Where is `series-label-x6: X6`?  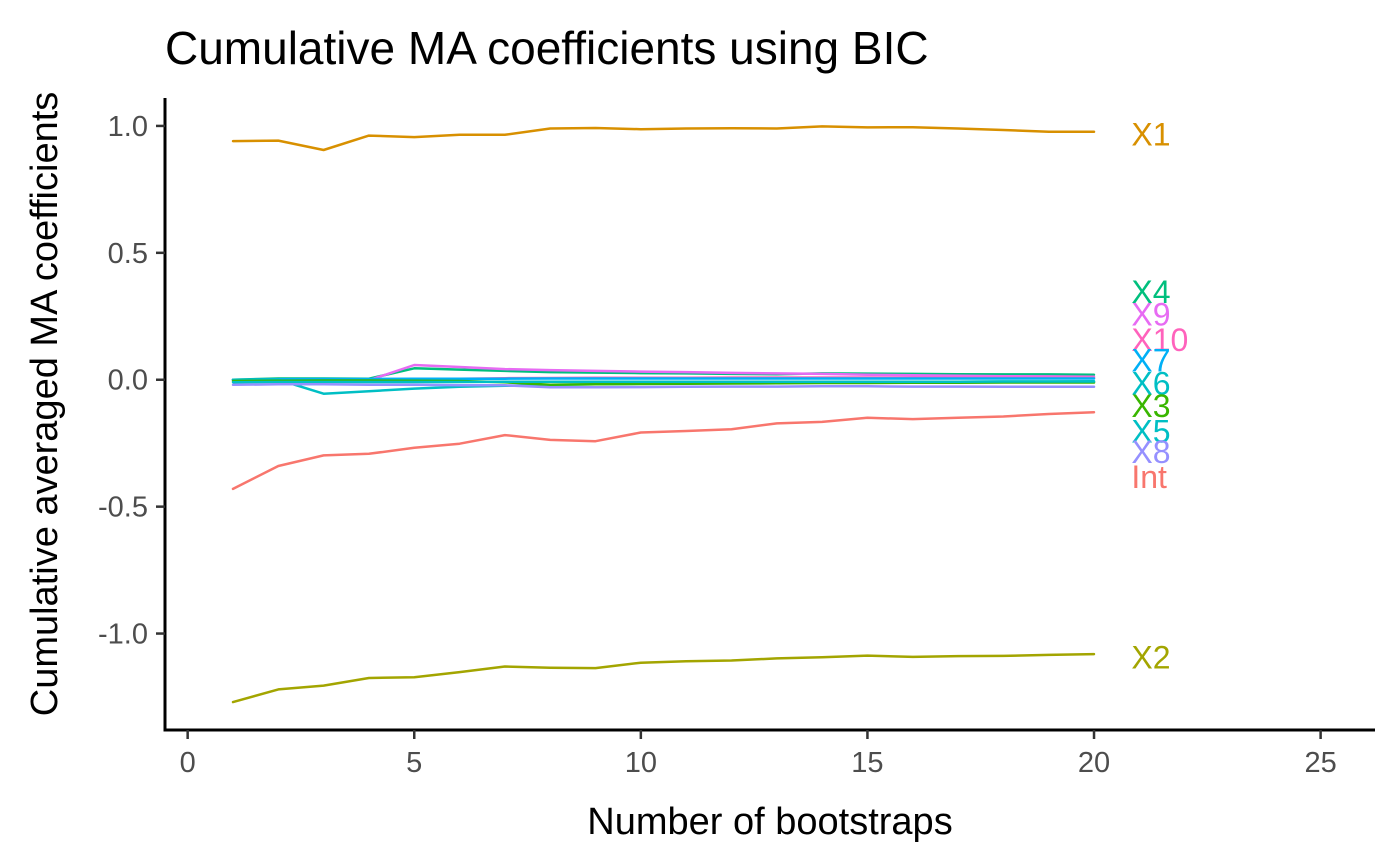
series-label-x6: X6 is located at coordinates (1150, 383).